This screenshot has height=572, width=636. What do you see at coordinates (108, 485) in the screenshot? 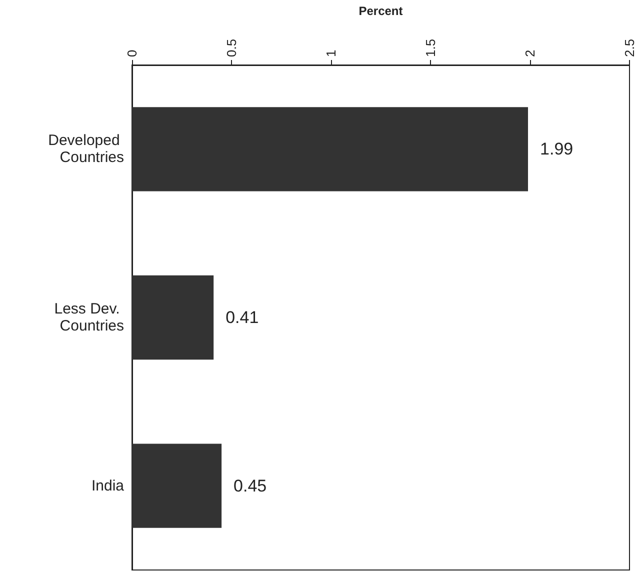
I see `y-tick-label: India` at bounding box center [108, 485].